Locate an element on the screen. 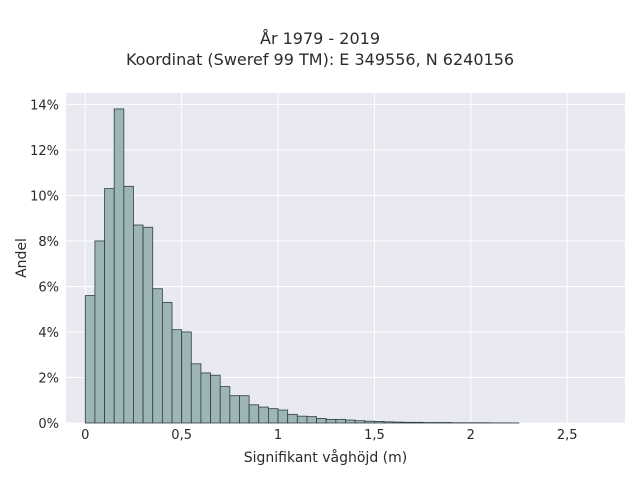 This screenshot has height=480, width=640. x-tick-label: 2,5 is located at coordinates (567, 435).